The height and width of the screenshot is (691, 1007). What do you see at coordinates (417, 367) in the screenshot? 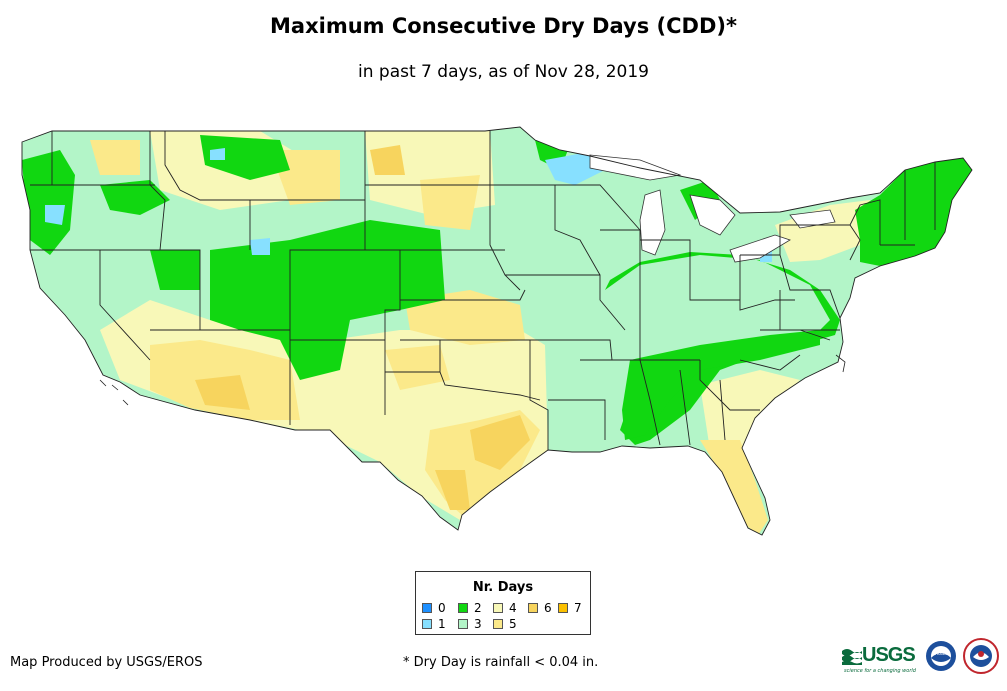
I see `region-5-nm` at bounding box center [417, 367].